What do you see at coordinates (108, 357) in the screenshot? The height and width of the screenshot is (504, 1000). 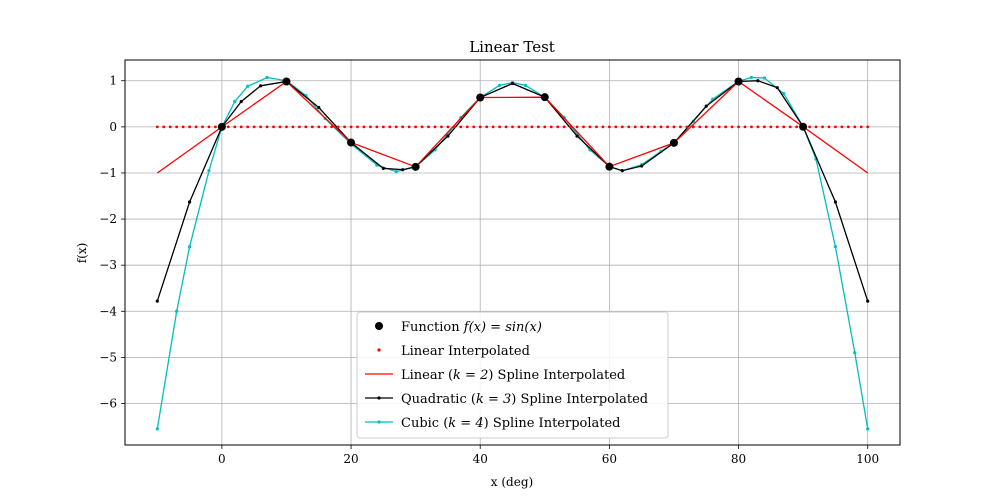 I see `y-tick-label: −5` at bounding box center [108, 357].